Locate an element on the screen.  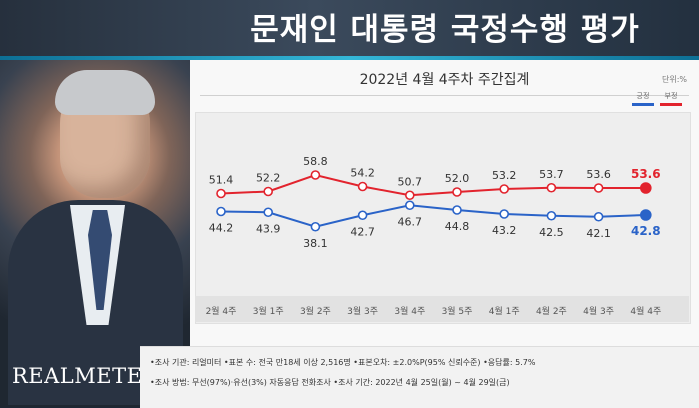
x-tick-label: 3월 2주 is located at coordinates (315, 311).